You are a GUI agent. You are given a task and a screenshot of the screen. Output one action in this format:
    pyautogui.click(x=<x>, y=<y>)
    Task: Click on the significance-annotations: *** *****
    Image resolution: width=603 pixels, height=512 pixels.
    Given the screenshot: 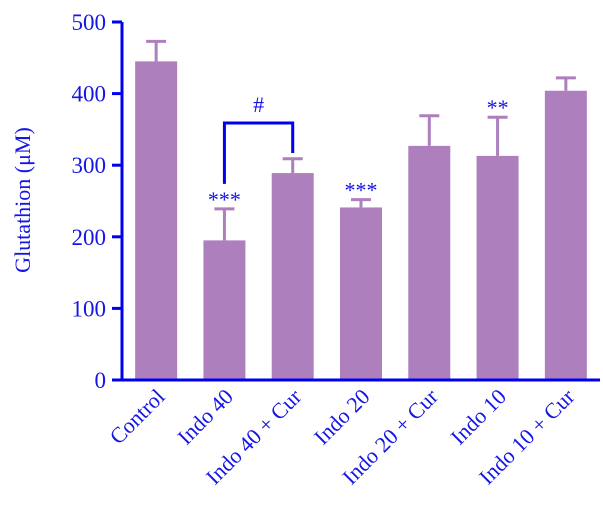 What is the action you would take?
    pyautogui.click(x=358, y=153)
    